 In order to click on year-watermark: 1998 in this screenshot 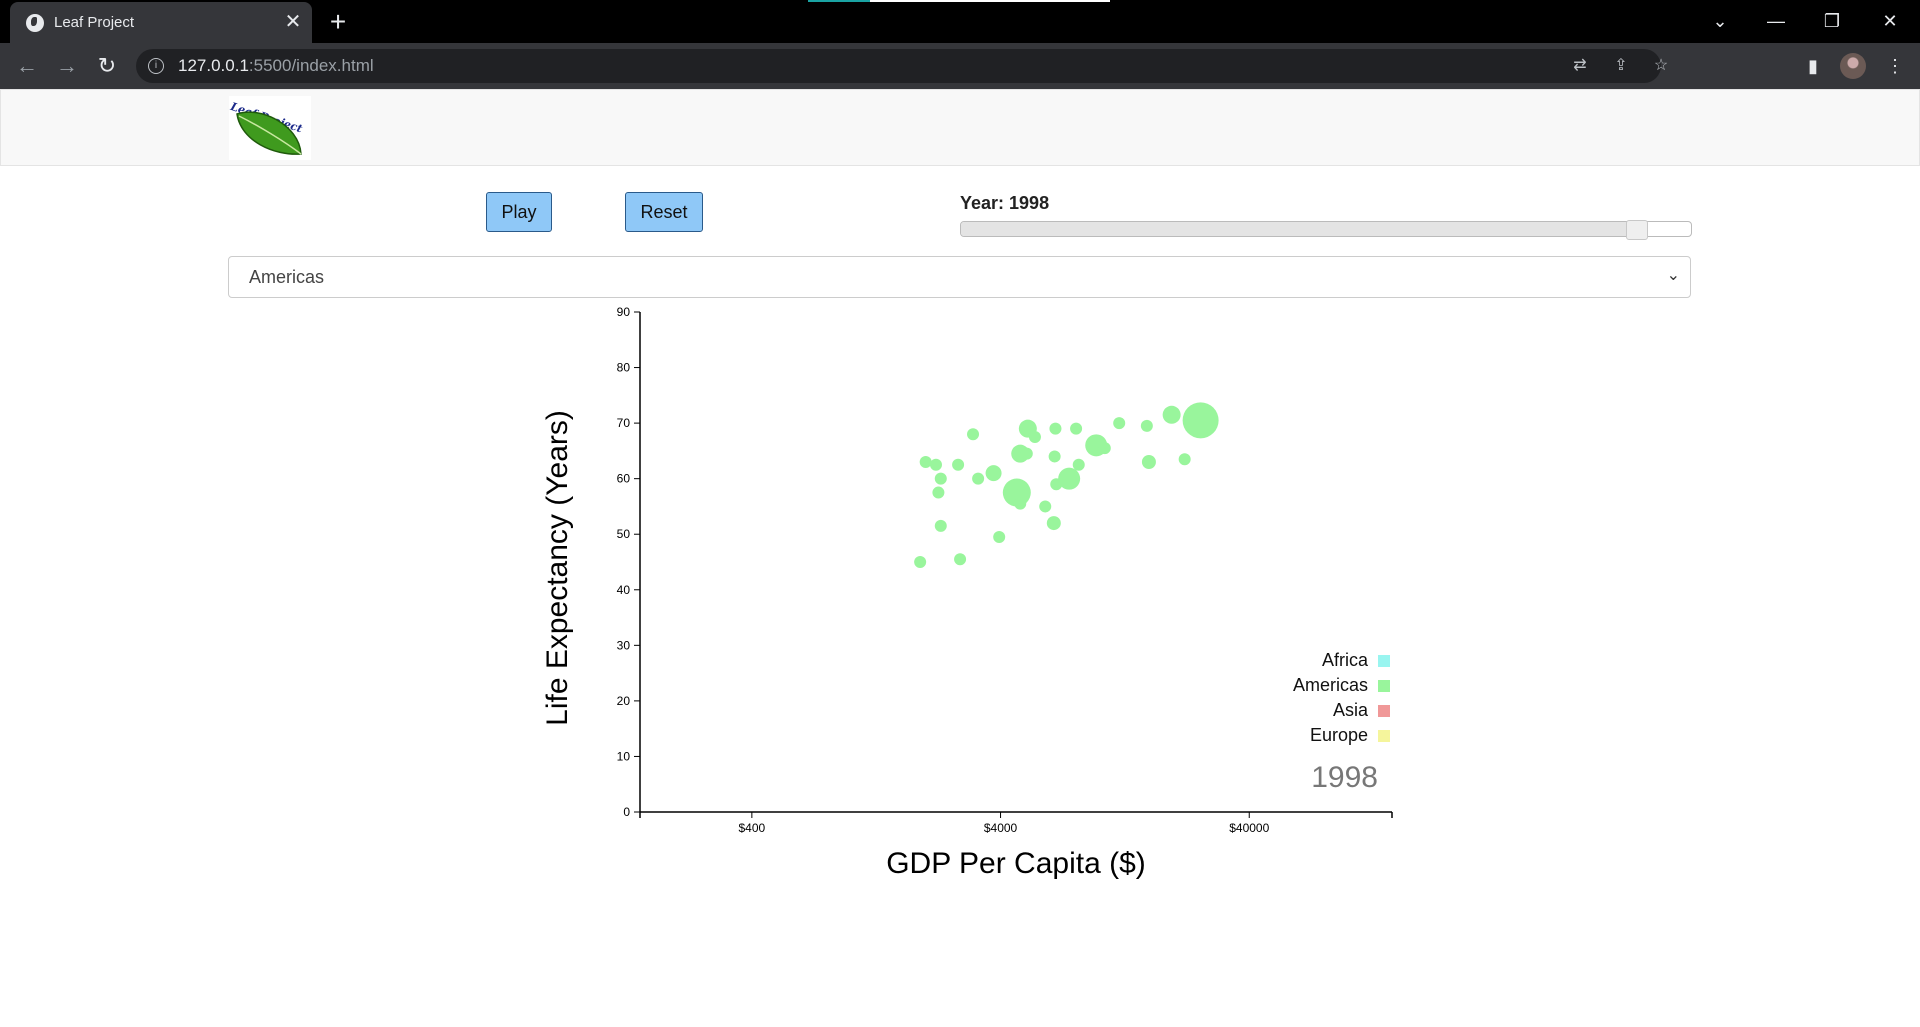, I will do `click(1344, 777)`.